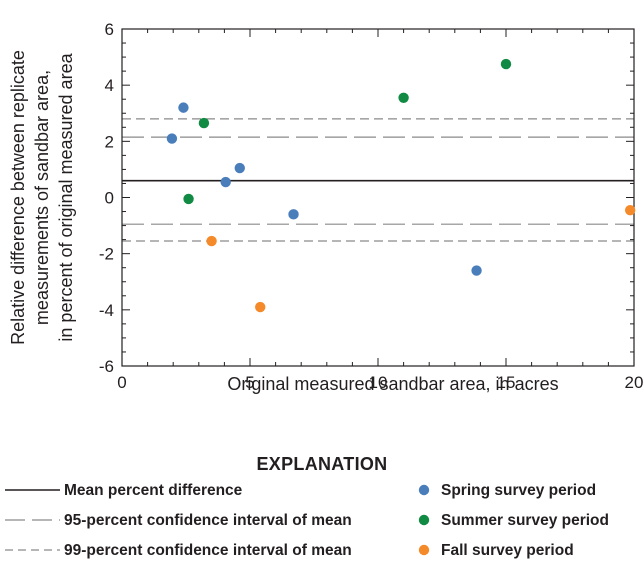  What do you see at coordinates (208, 550) in the screenshot?
I see `legend-label-line: 99-percent confidence interval of mean` at bounding box center [208, 550].